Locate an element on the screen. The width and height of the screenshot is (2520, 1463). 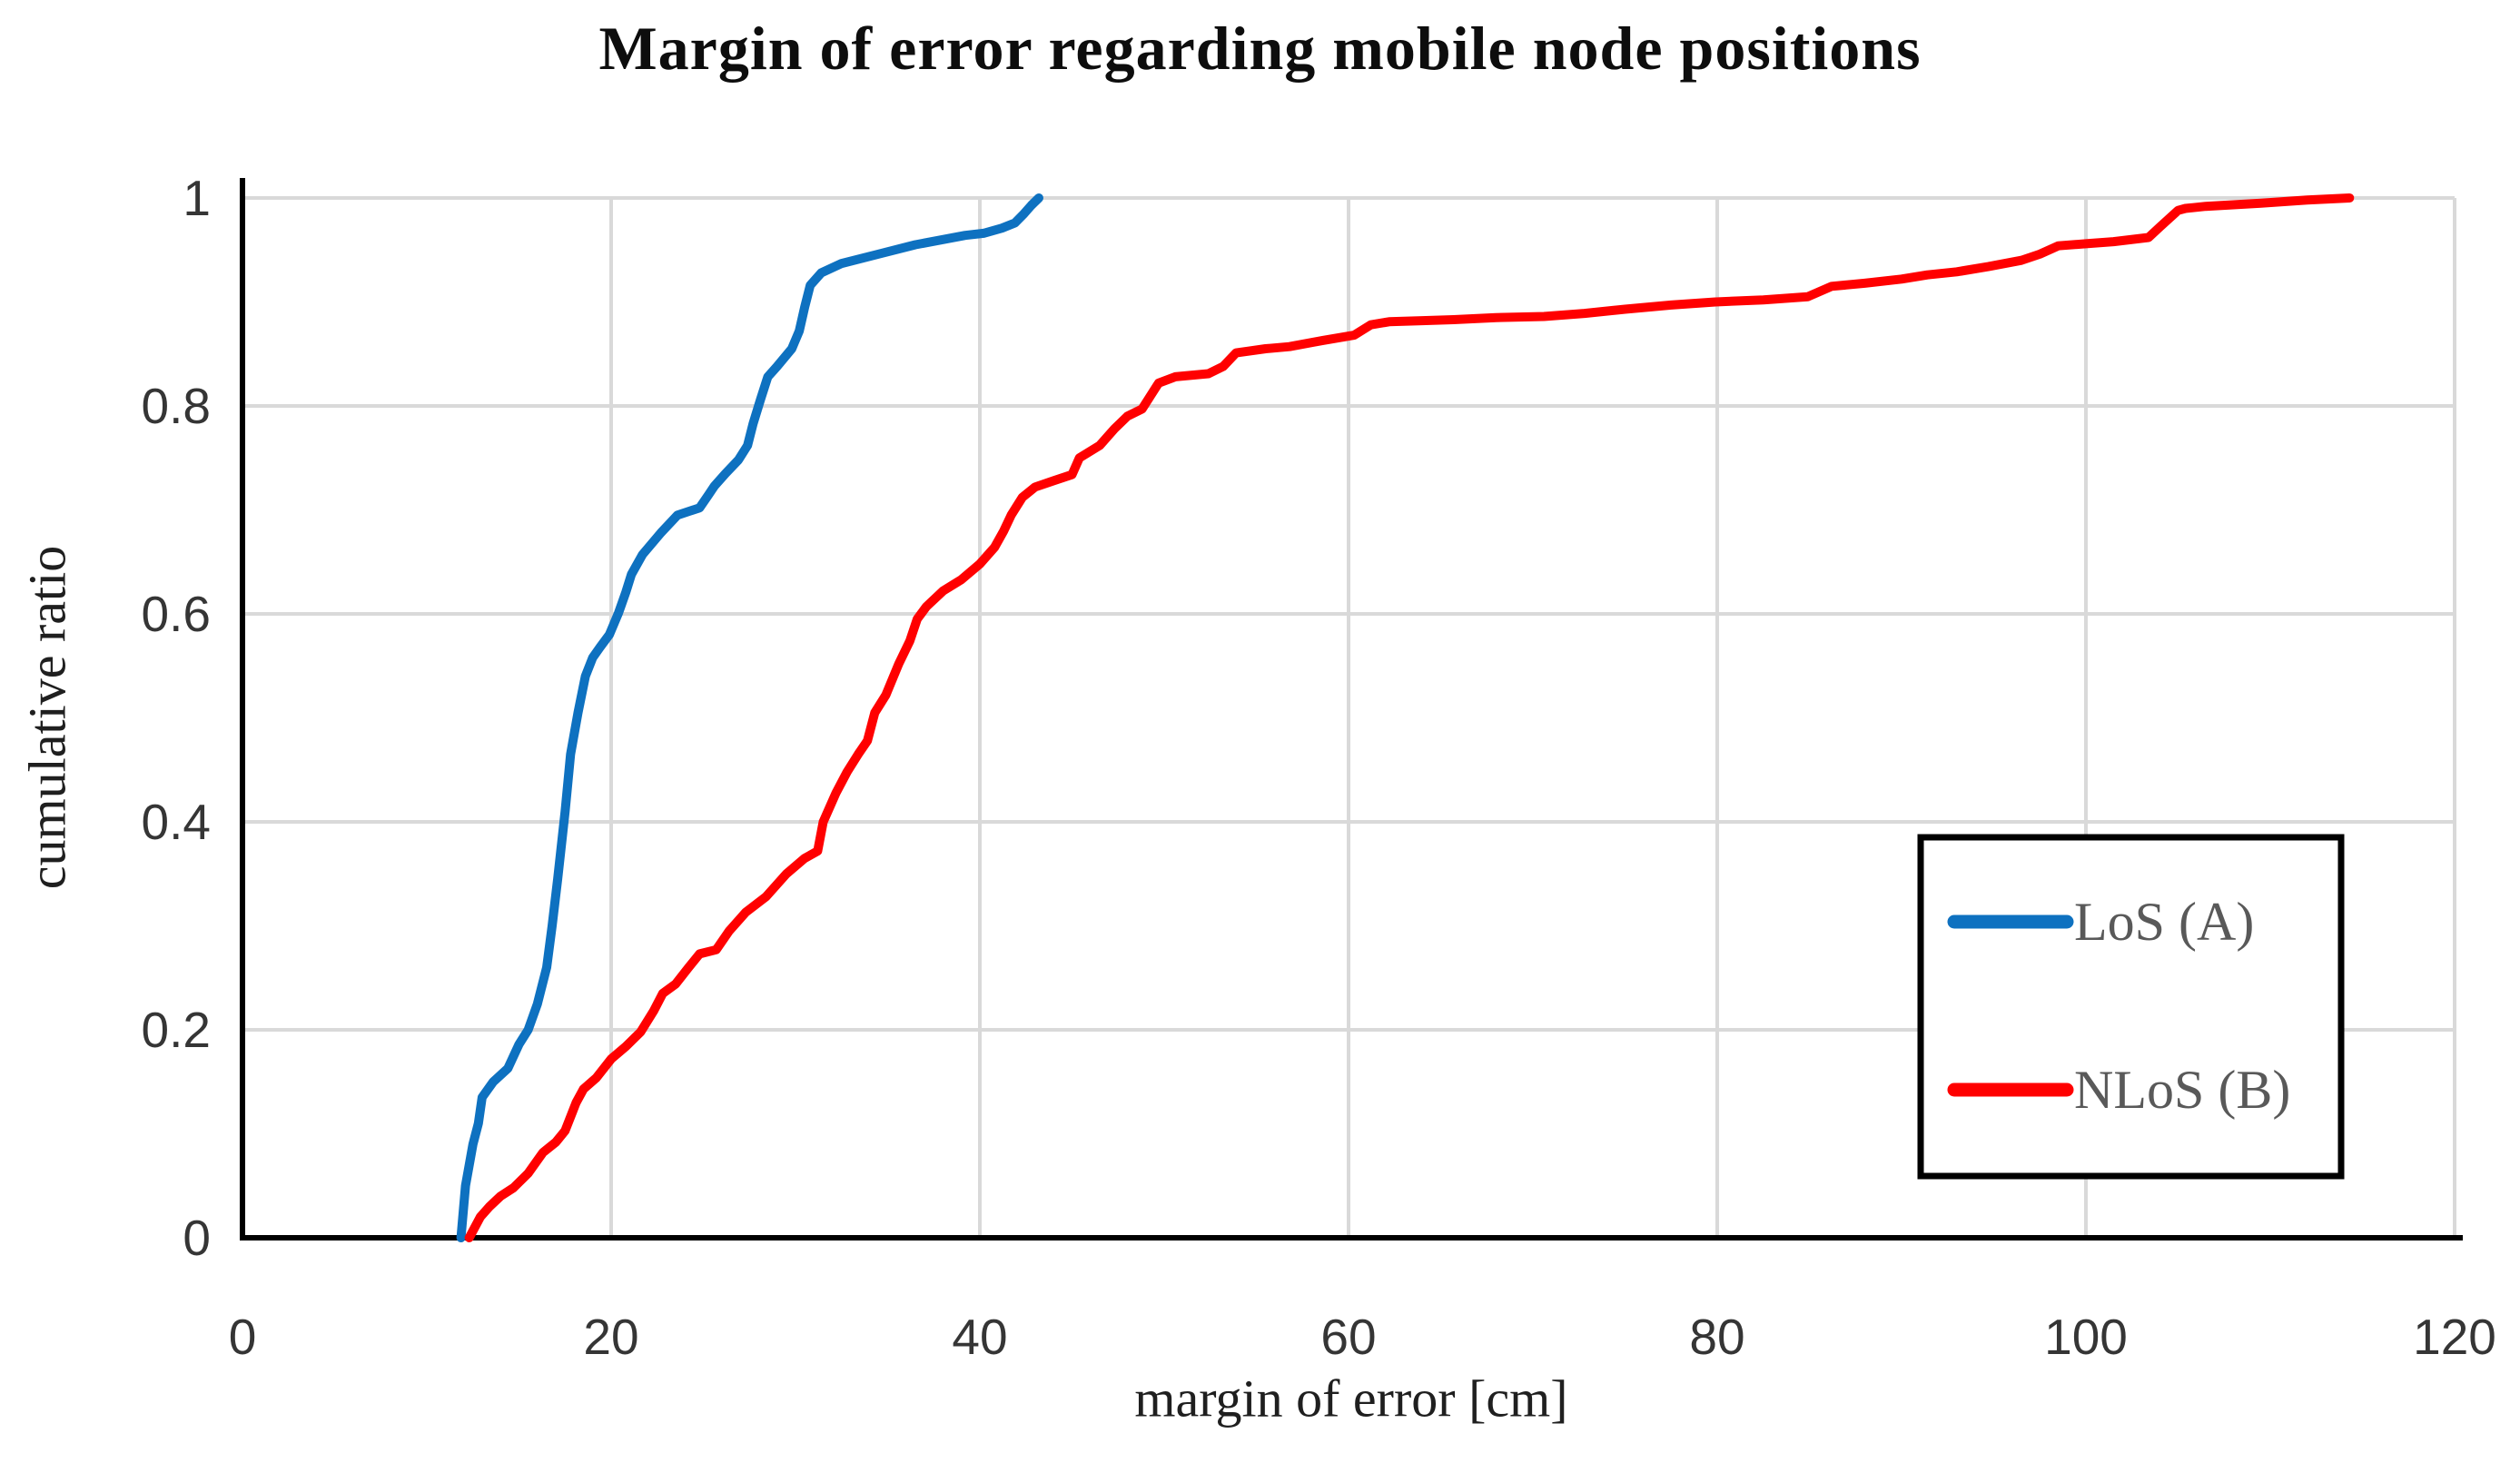
y-tick-label: 0 is located at coordinates (197, 1238).